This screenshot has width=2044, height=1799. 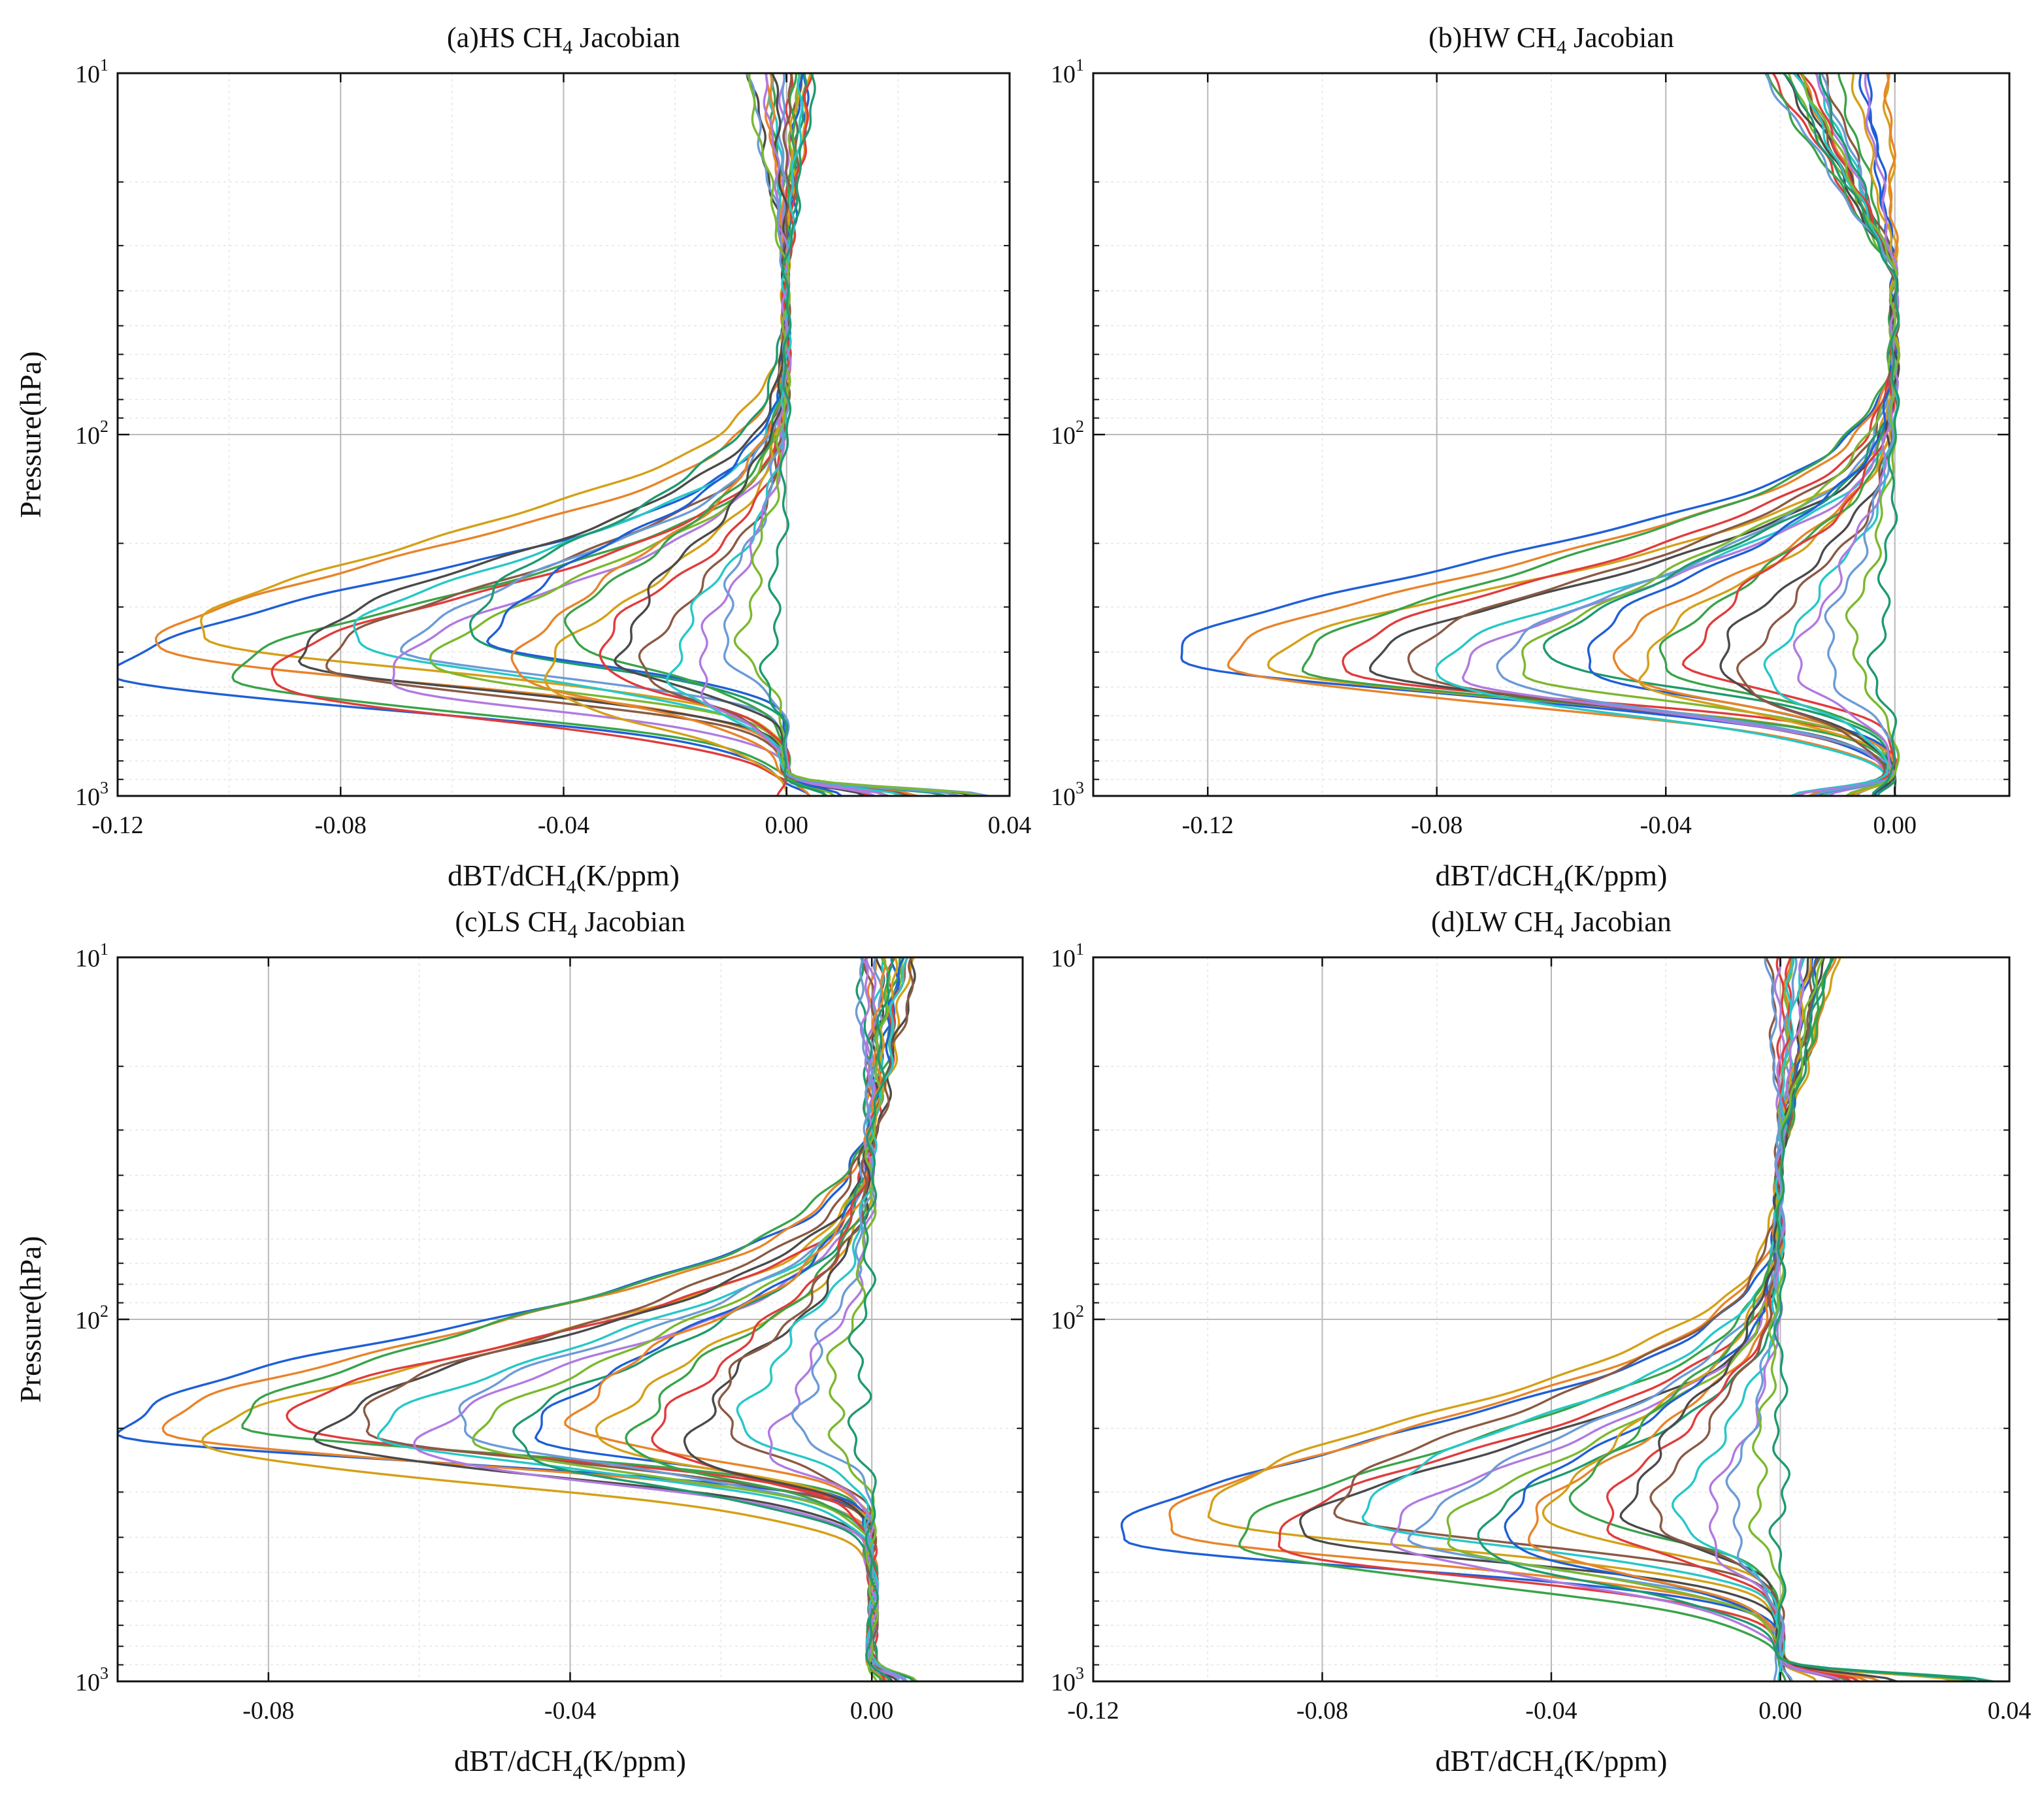 What do you see at coordinates (1551, 40) in the screenshot?
I see `panel-title: (b)HW CH4 Jacobian` at bounding box center [1551, 40].